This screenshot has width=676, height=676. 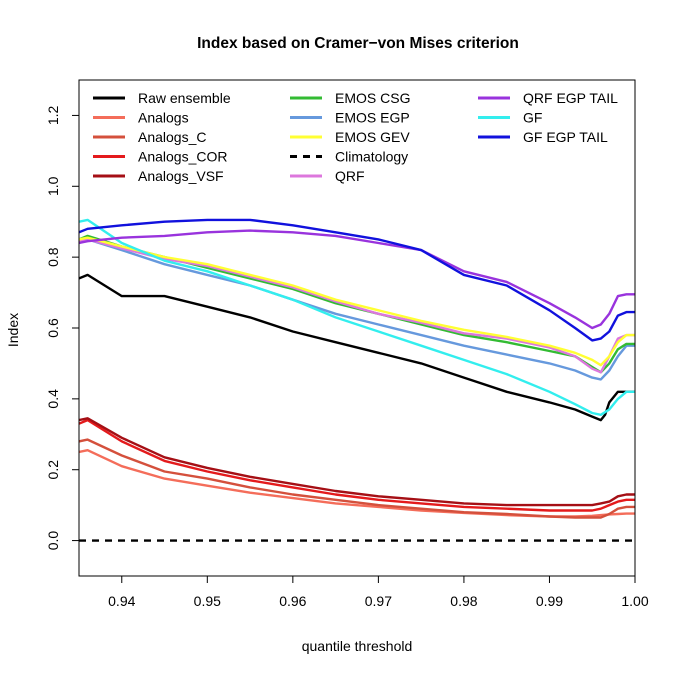 I want to click on legend-label-emos-csg: EMOS CSG, so click(x=372, y=98).